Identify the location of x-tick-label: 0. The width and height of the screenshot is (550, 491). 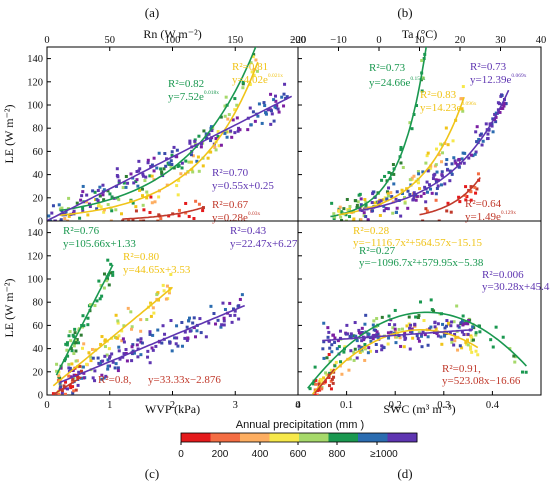
(46, 405).